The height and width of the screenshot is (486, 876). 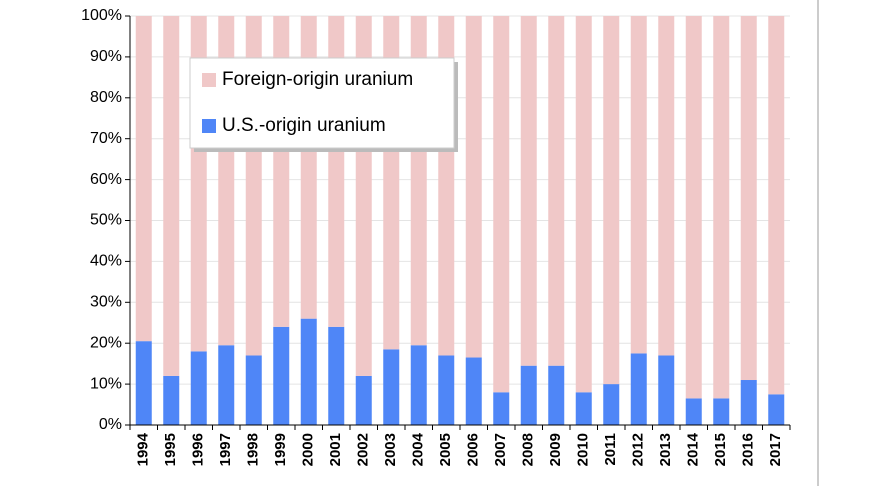 What do you see at coordinates (693, 449) in the screenshot?
I see `x-tick-label: 2014` at bounding box center [693, 449].